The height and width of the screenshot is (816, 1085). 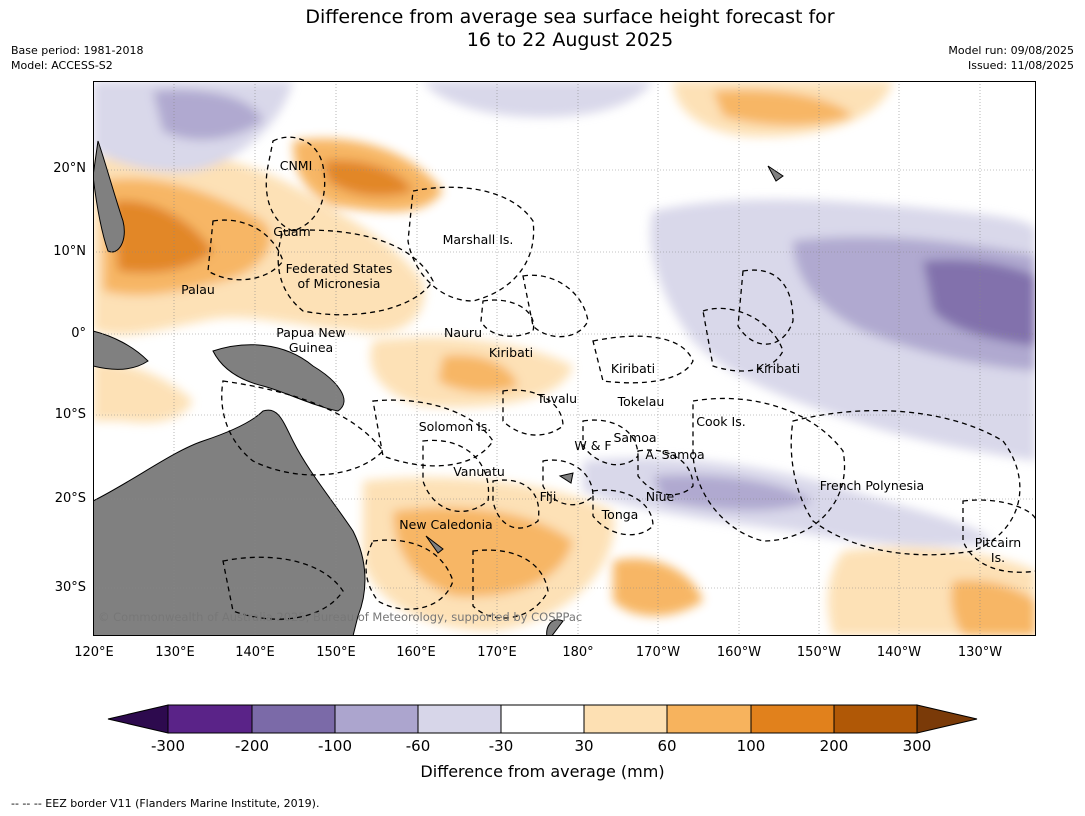 I want to click on lon-label-140e: 140°E, so click(x=255, y=652).